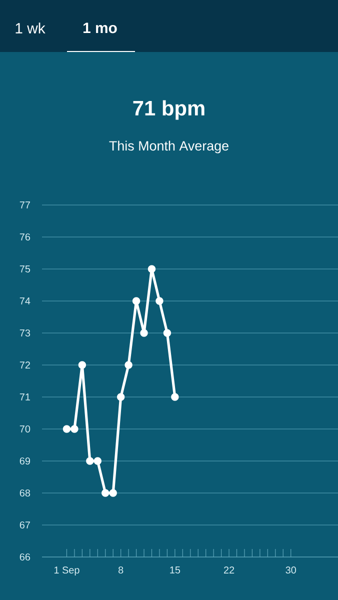 This screenshot has width=338, height=600. Describe the element at coordinates (25, 493) in the screenshot. I see `y-tick-label: 68` at that location.